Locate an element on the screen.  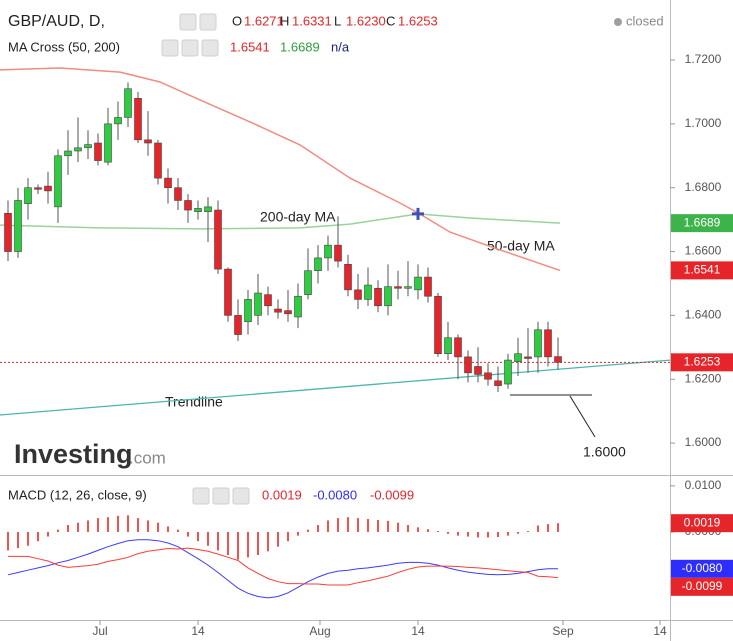
macd-value: -0.0080 is located at coordinates (335, 494).